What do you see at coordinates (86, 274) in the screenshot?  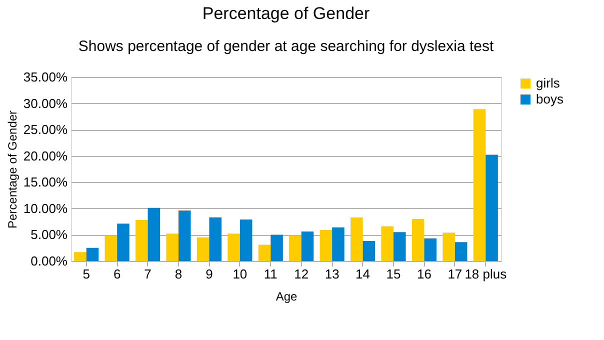 I see `x-tick-label: 5` at bounding box center [86, 274].